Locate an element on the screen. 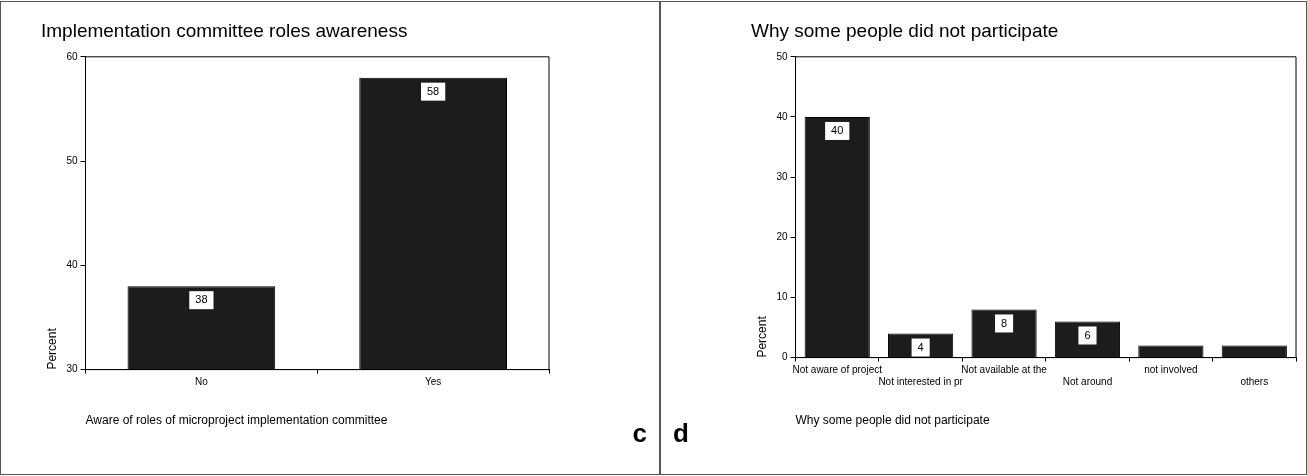 The height and width of the screenshot is (476, 1307). x-tick-label: Not available at the is located at coordinates (1004, 370).